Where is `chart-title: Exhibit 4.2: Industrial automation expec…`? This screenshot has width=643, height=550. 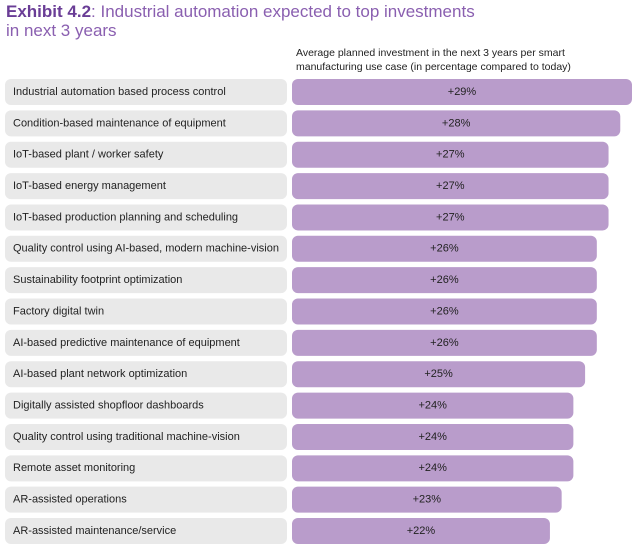 chart-title: Exhibit 4.2: Industrial automation expec… is located at coordinates (246, 21).